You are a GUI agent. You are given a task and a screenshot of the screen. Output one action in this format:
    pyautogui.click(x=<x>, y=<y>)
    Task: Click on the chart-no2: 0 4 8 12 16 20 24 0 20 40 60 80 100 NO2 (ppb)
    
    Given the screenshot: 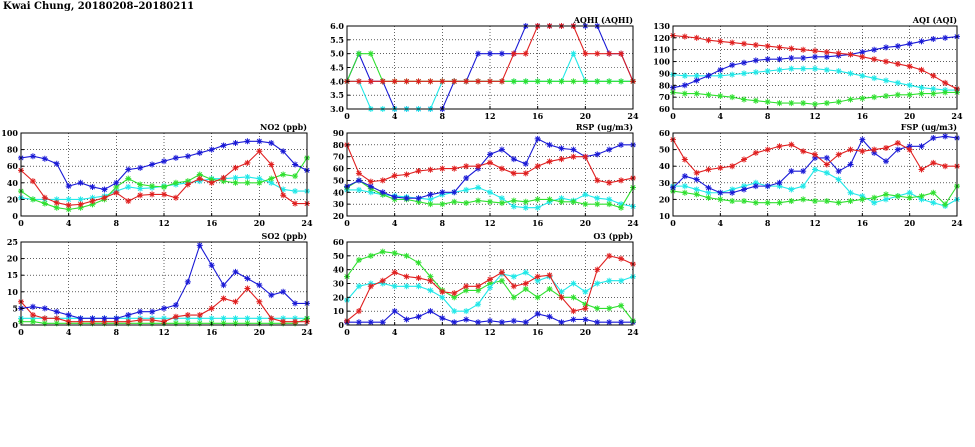 What is the action you would take?
    pyautogui.click(x=157, y=175)
    